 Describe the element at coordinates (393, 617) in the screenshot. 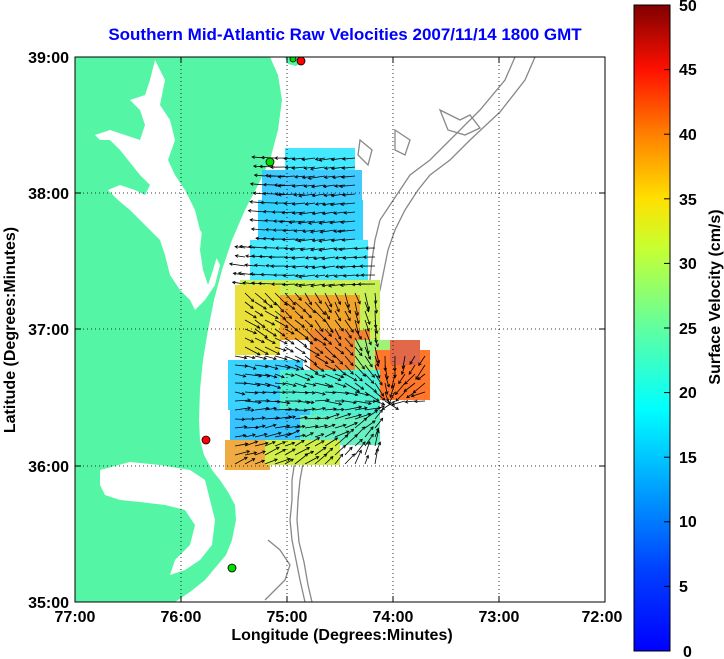

I see `x-tick-label: 74:00` at that location.